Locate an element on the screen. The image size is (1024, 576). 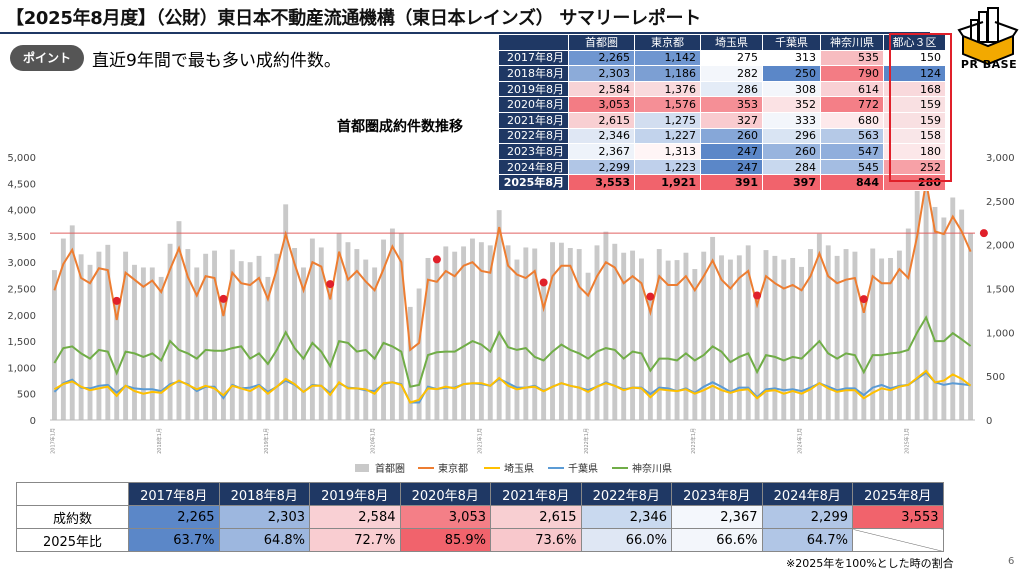
comparison-cell: 3,053 is located at coordinates (445, 517).